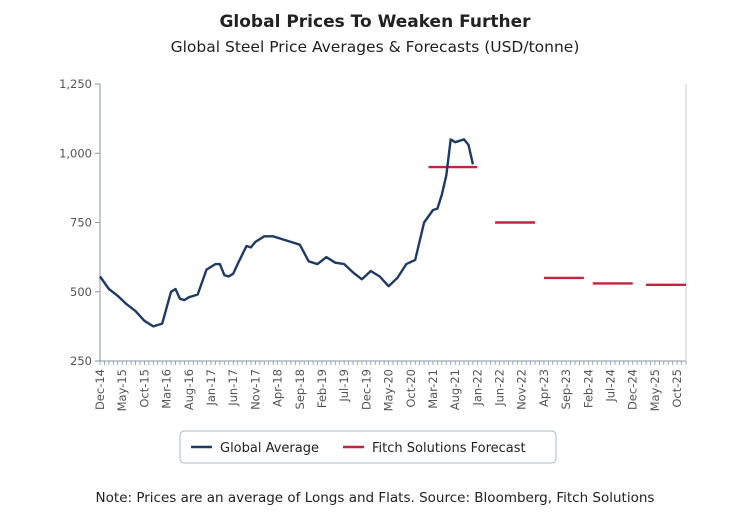 Image resolution: width=750 pixels, height=528 pixels. I want to click on x-tick-label: Dec-19, so click(366, 389).